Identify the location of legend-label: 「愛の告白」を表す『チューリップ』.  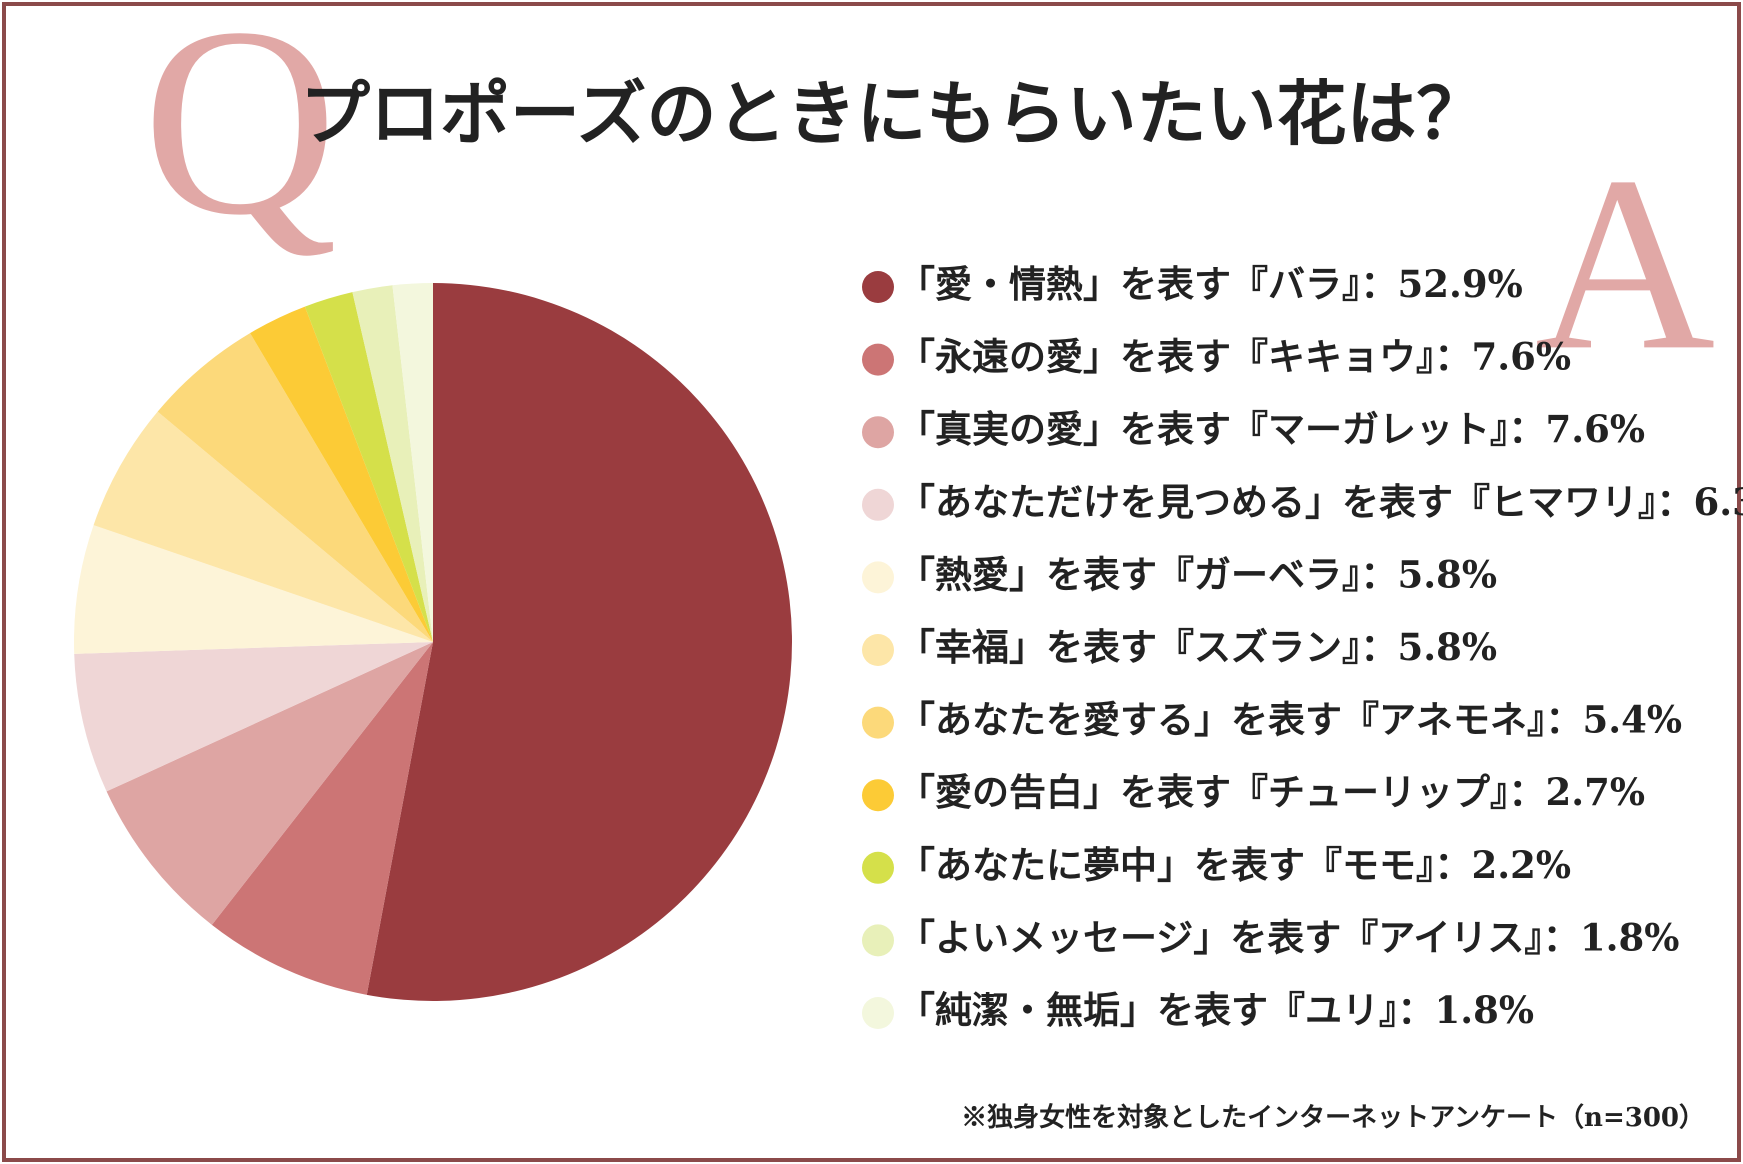
(1203, 792).